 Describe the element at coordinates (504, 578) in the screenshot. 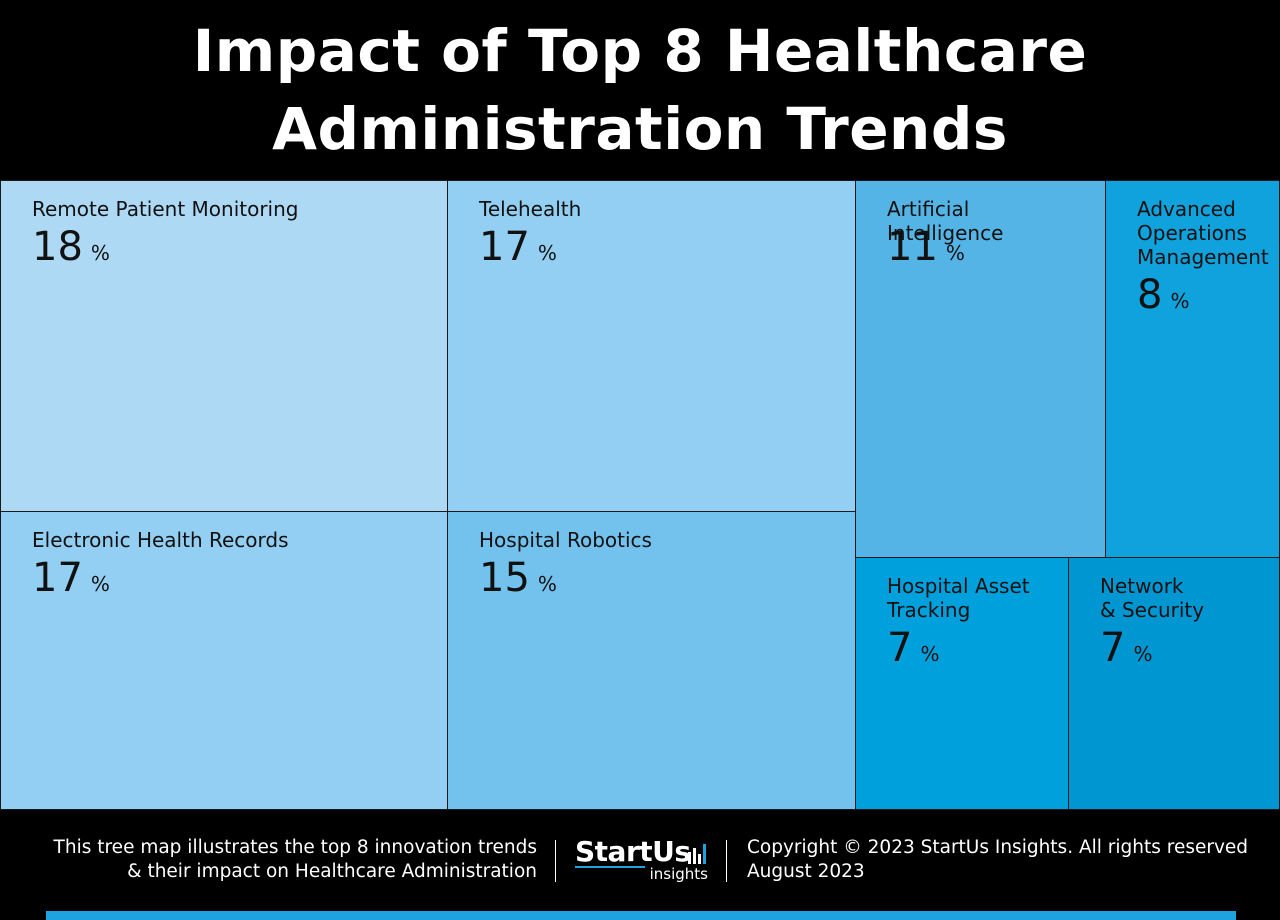

I see `tile-value: 15` at that location.